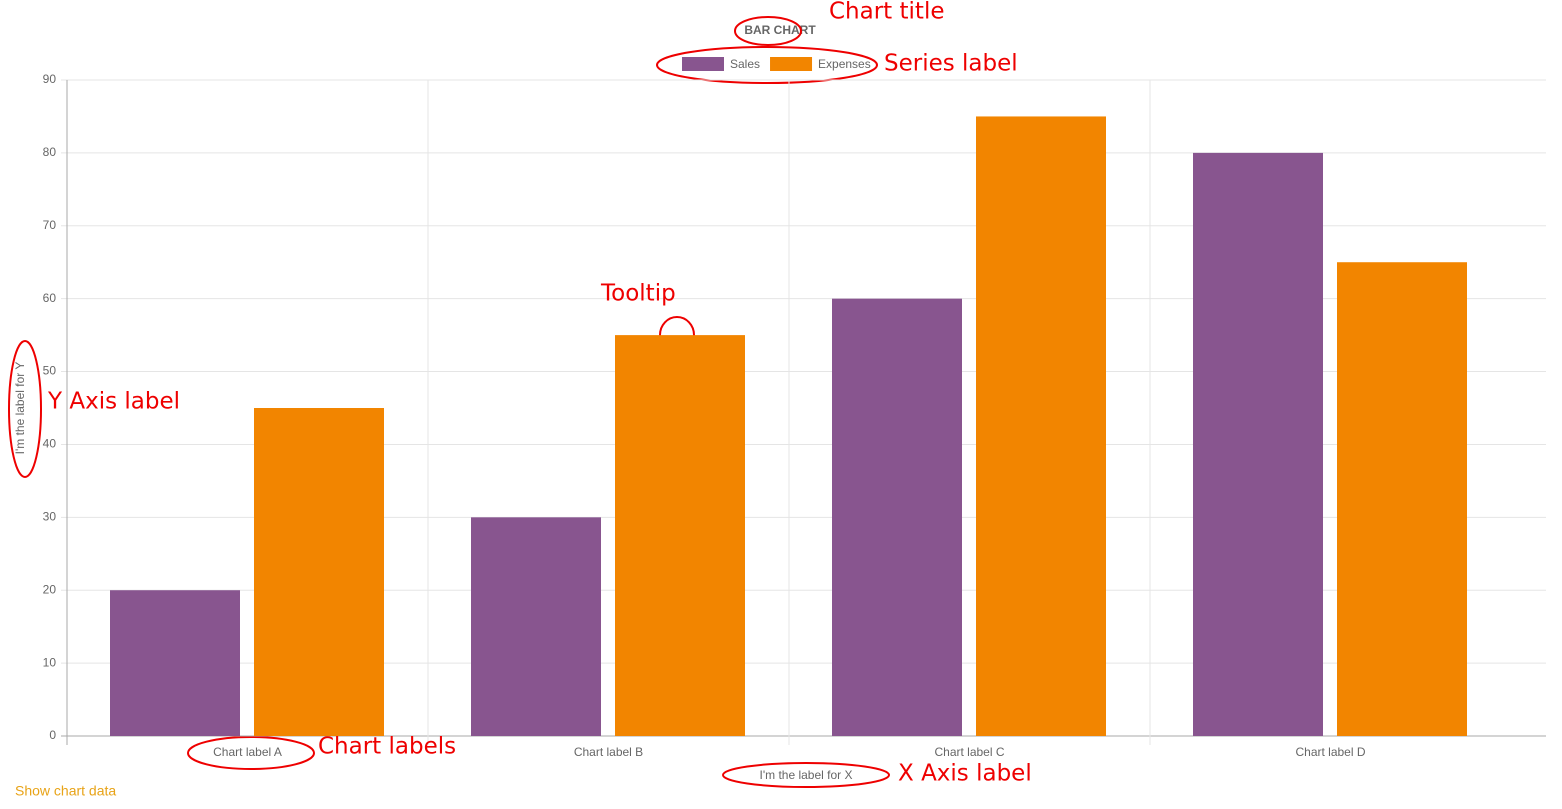 This screenshot has height=809, width=1562. Describe the element at coordinates (50, 444) in the screenshot. I see `y-tick-label: 40` at that location.